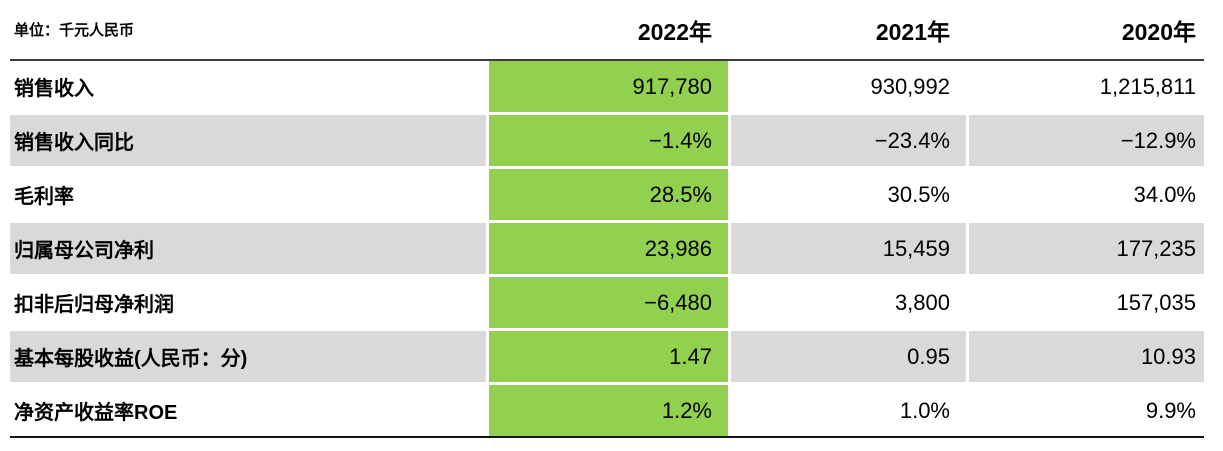 Image resolution: width=1223 pixels, height=451 pixels. I want to click on column-header-2021: 2021年, so click(912, 31).